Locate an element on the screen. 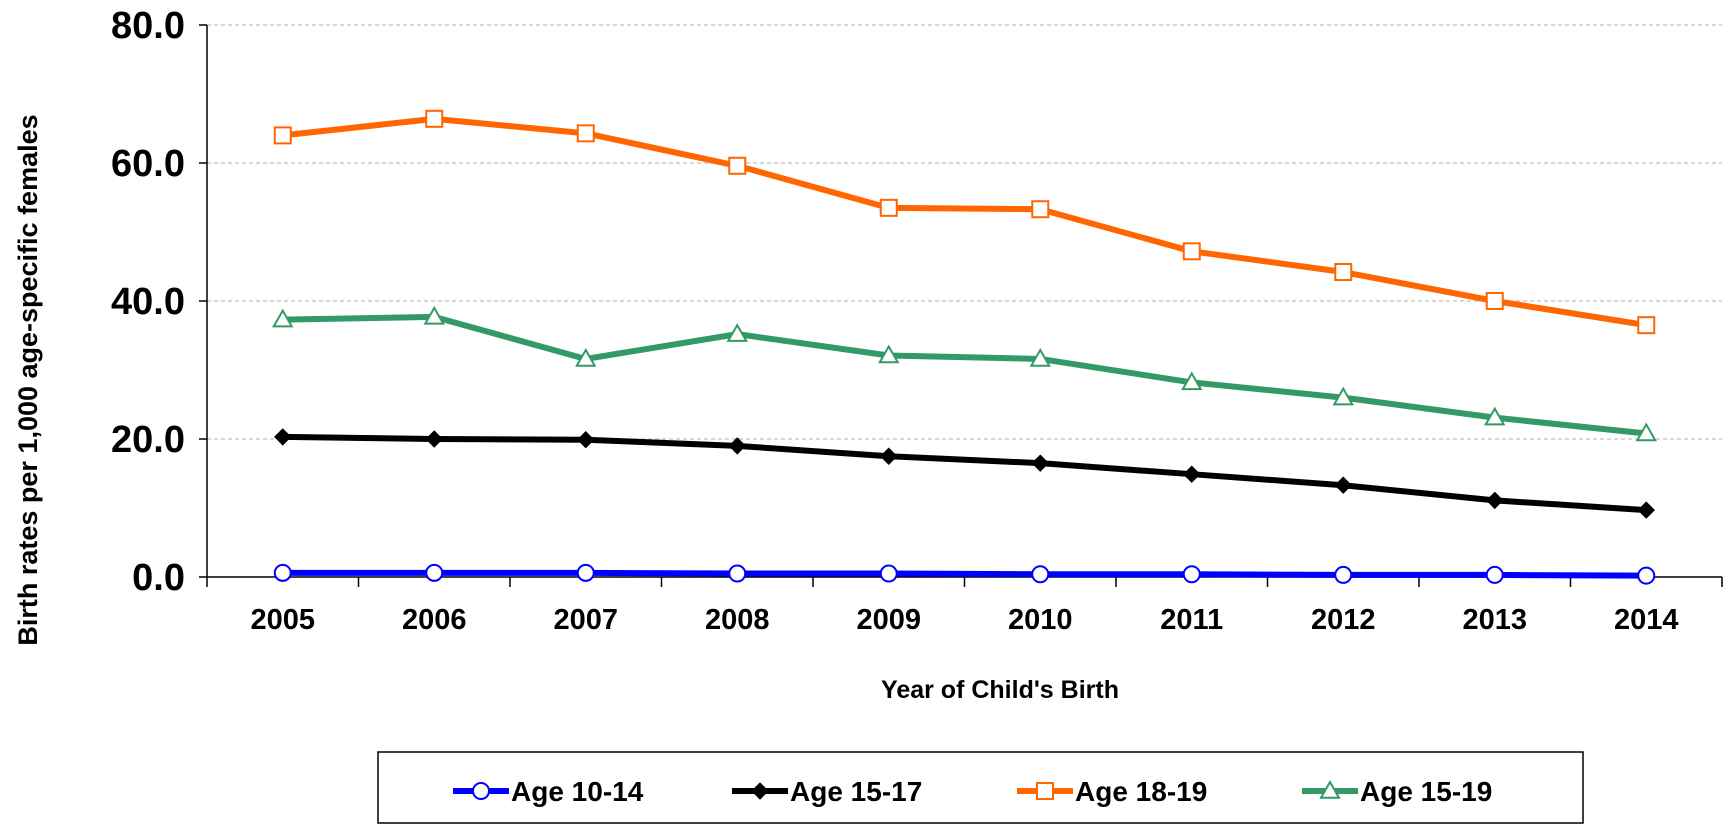 The image size is (1729, 826). x-tick-label: 2007 is located at coordinates (585, 620).